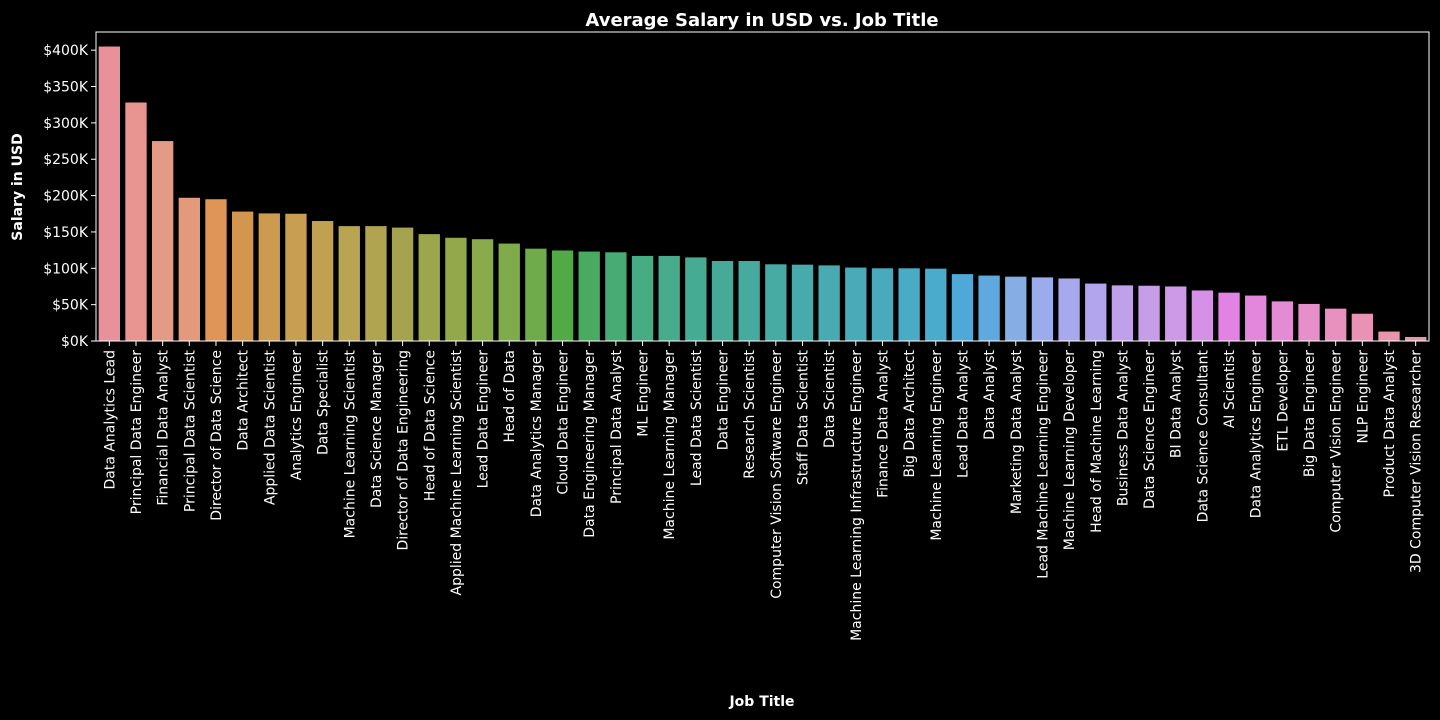  Describe the element at coordinates (457, 473) in the screenshot. I see `x-tick-label: Applied Machine Learning Scientist` at that location.